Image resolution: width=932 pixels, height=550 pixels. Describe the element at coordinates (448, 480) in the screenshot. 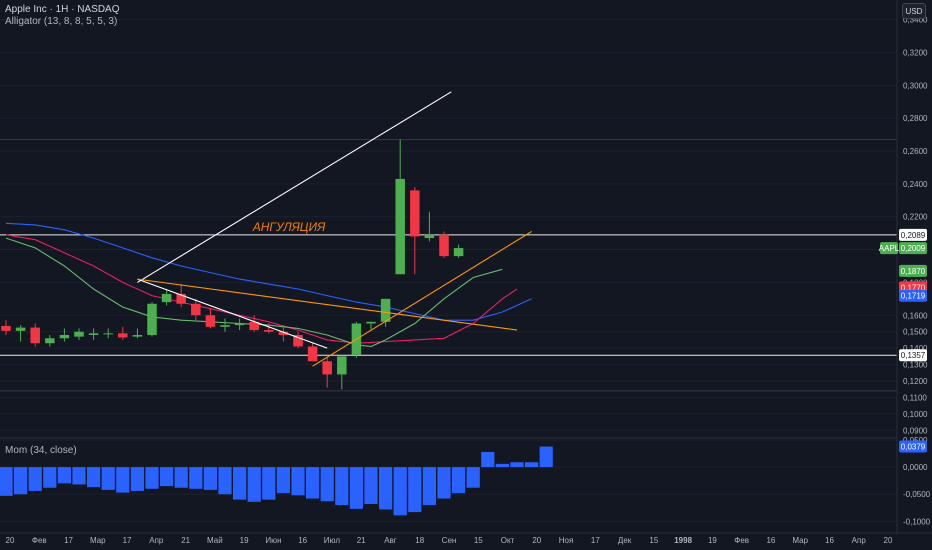

I see `momentum-bars` at that location.